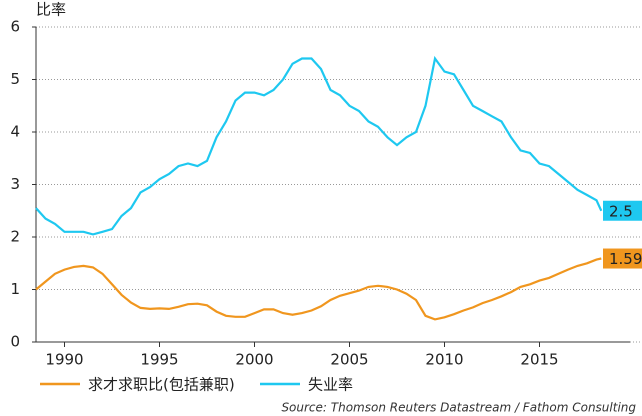  I want to click on x-tick-label: 1990, so click(64, 360).